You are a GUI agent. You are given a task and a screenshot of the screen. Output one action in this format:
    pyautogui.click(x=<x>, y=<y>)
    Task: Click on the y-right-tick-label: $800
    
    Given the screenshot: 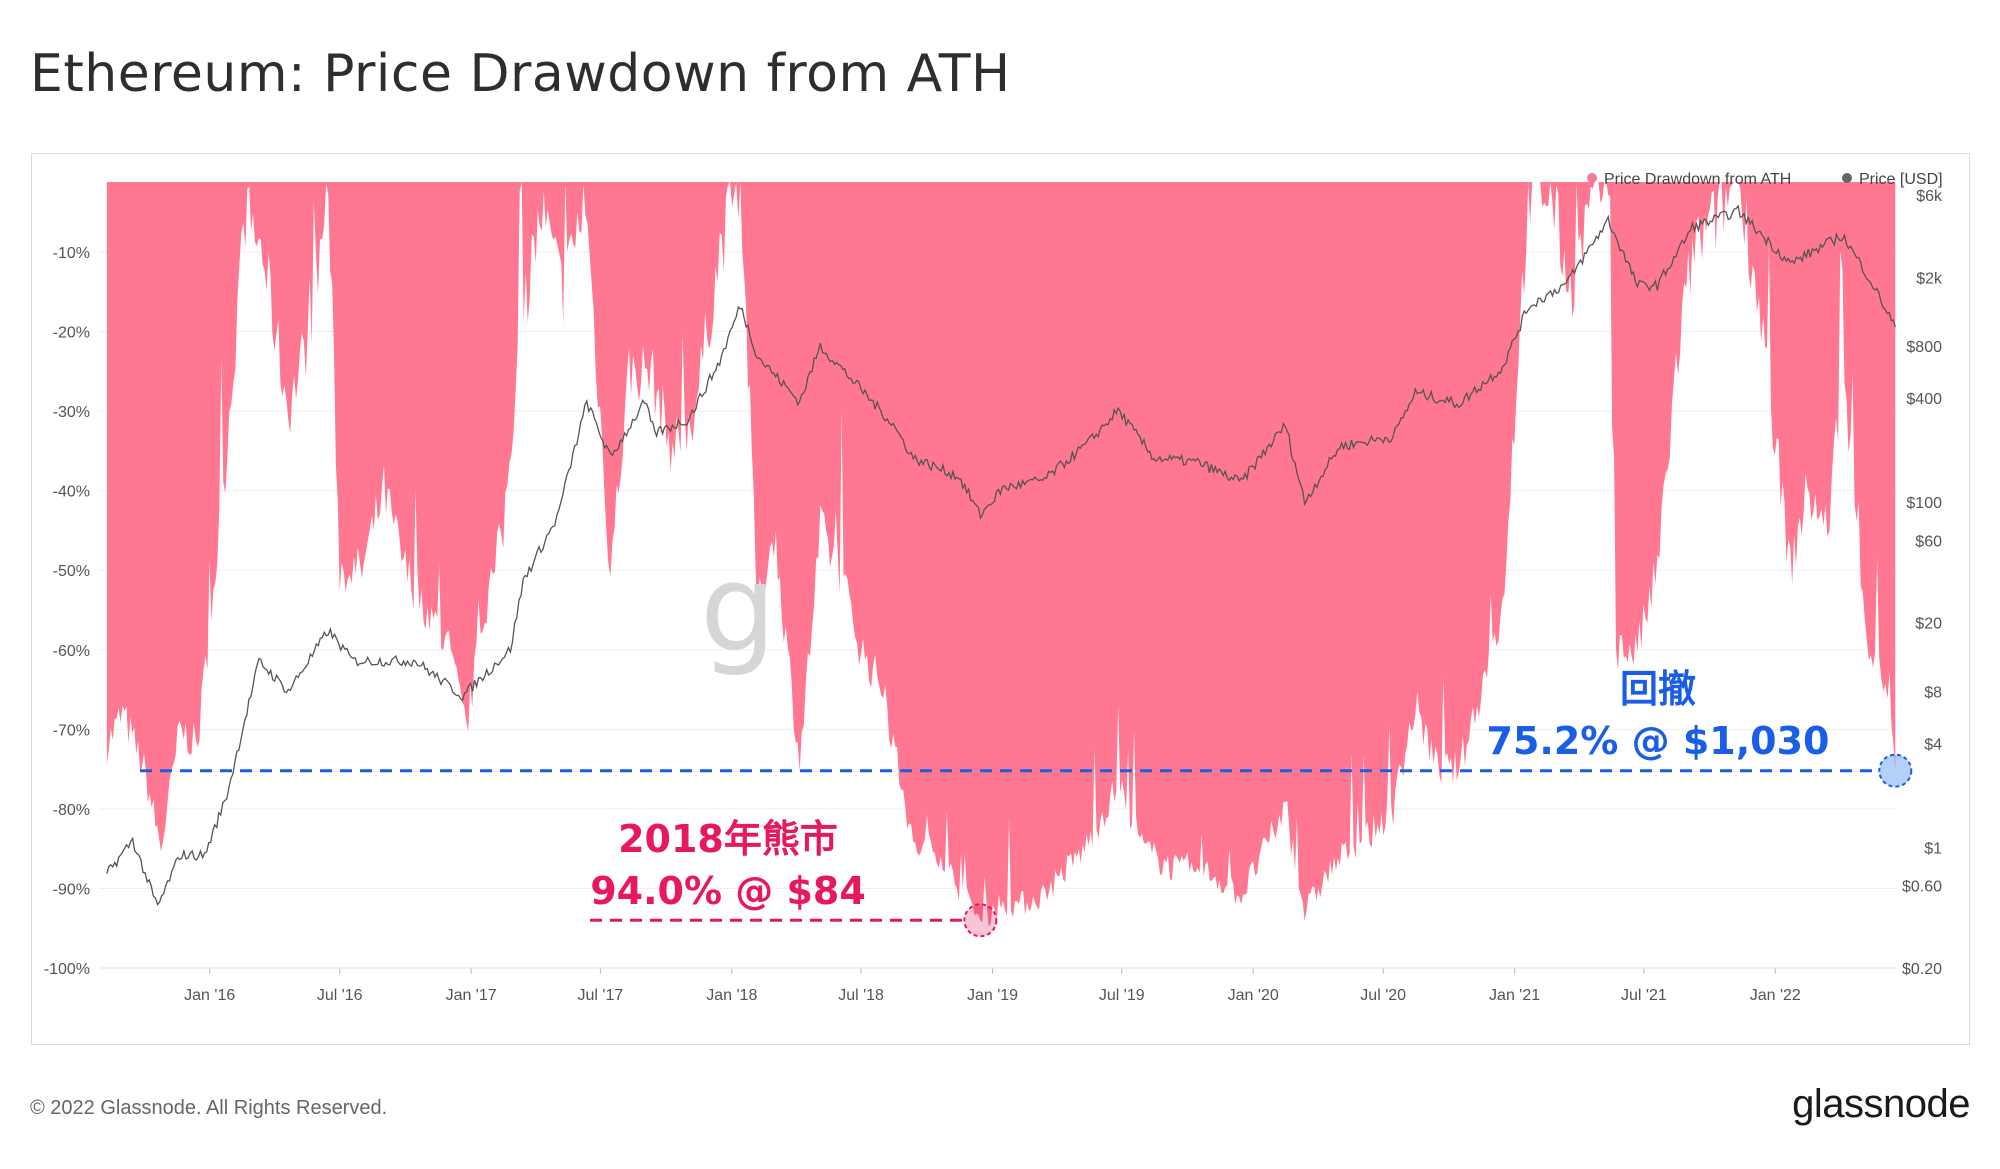 What is the action you would take?
    pyautogui.click(x=1924, y=347)
    